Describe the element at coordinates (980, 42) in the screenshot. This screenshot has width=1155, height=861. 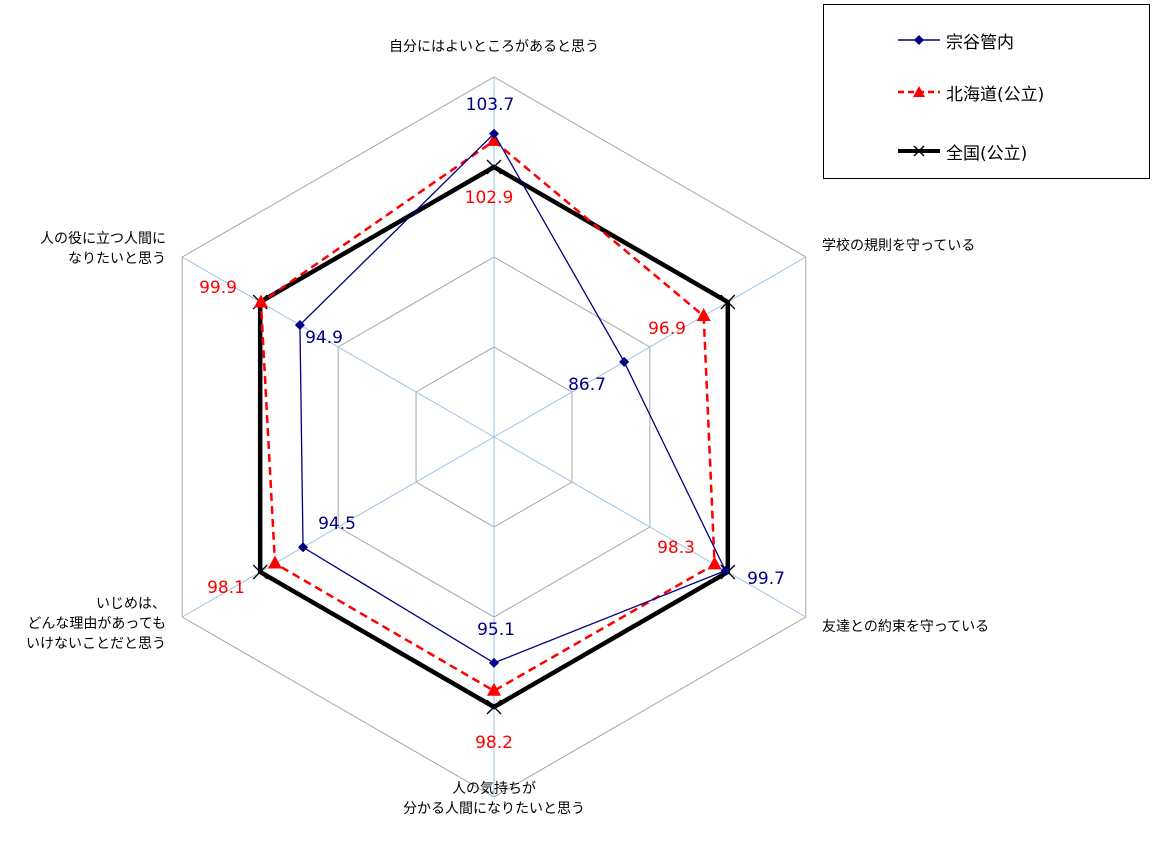
I see `legend-label-soya: 宗谷管内` at that location.